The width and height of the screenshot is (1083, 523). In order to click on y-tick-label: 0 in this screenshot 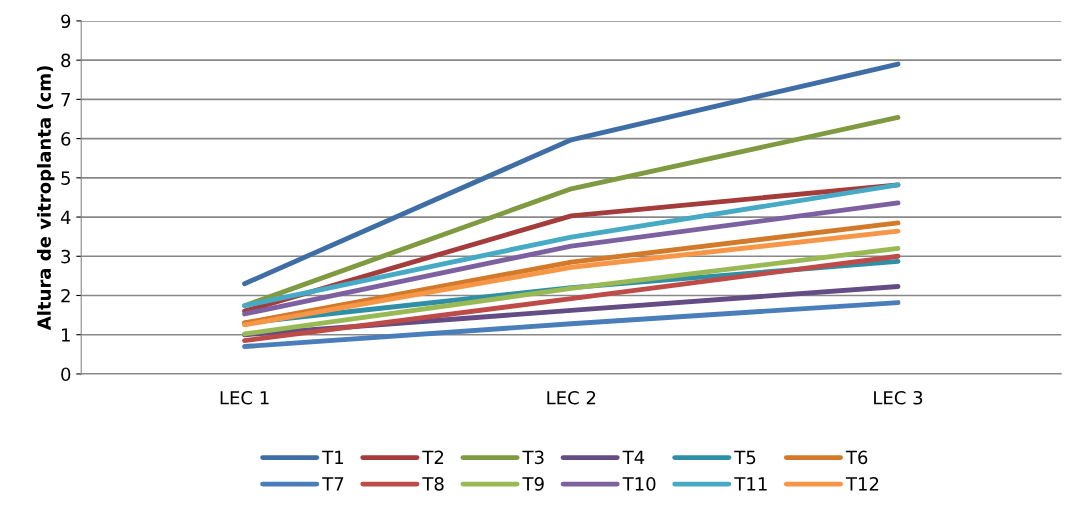, I will do `click(66, 374)`.